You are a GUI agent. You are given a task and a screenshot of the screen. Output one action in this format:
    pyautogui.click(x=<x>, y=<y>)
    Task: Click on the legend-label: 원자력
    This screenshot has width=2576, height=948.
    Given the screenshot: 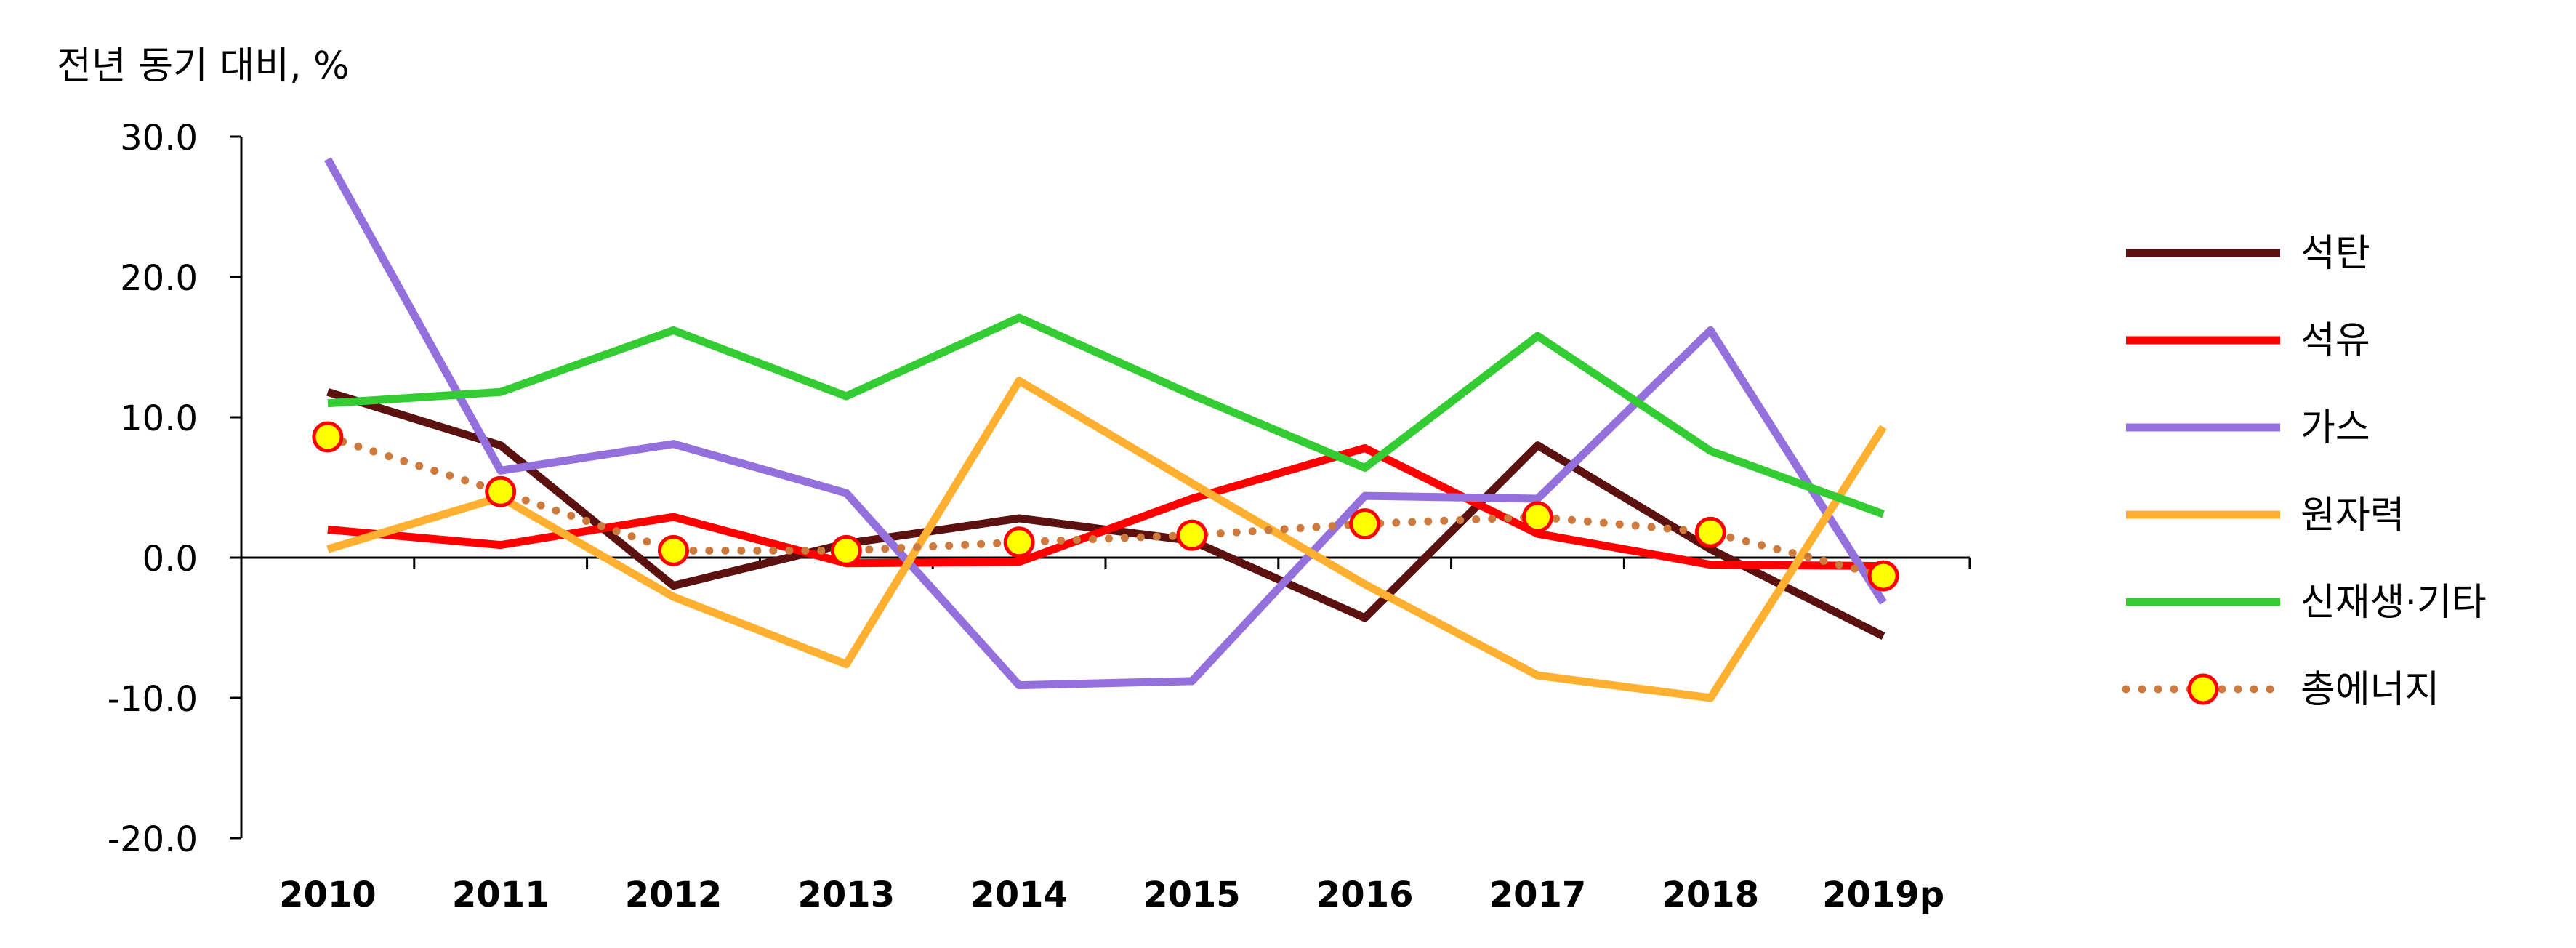 What is the action you would take?
    pyautogui.click(x=2353, y=515)
    